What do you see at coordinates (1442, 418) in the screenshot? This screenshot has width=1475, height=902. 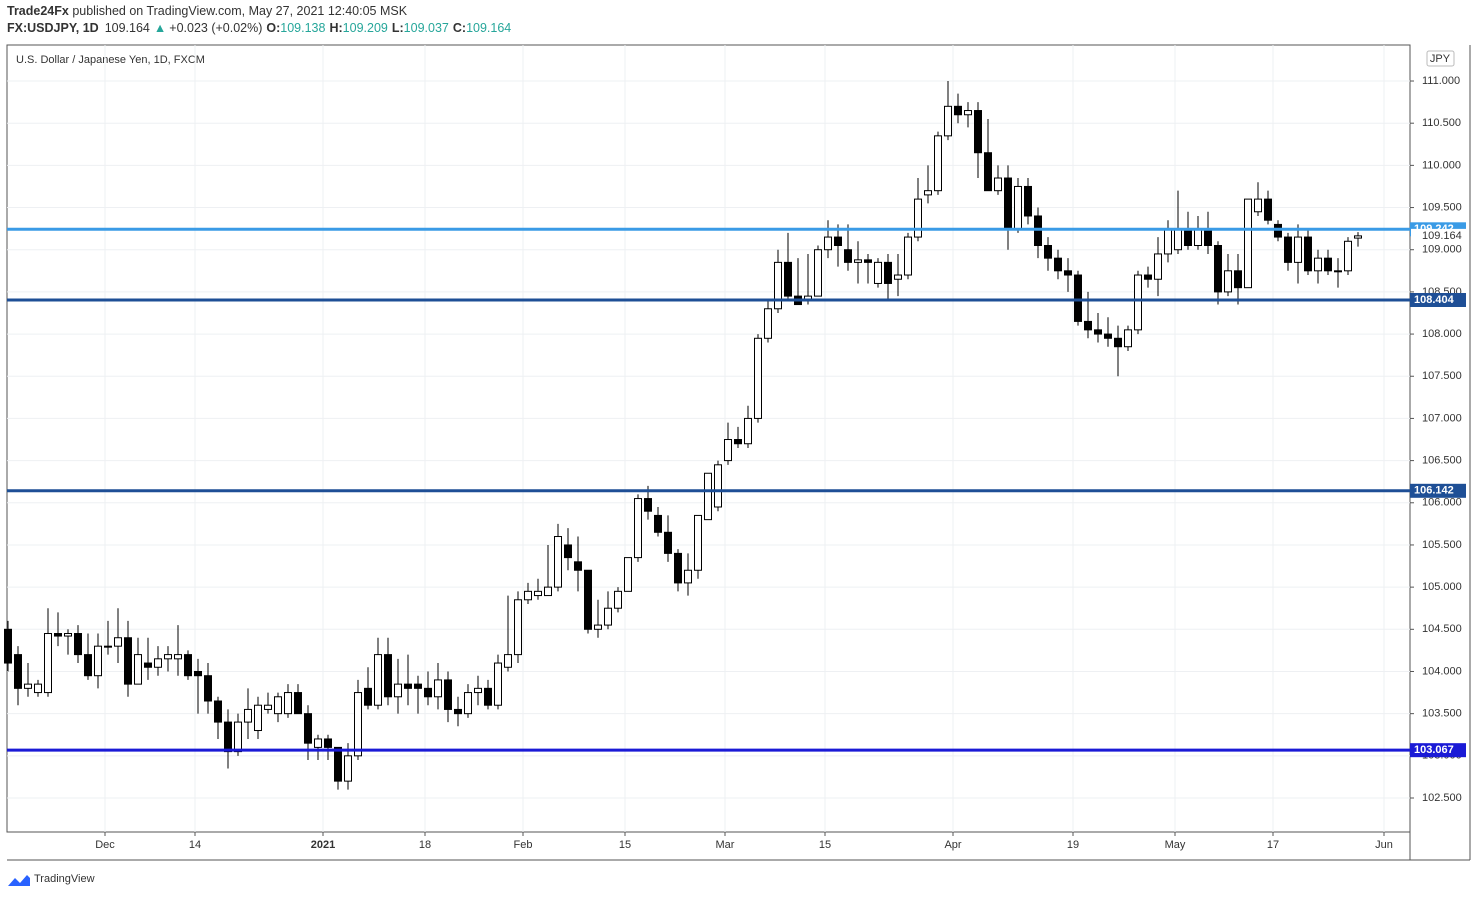 I see `y-tick-label: 107.000` at bounding box center [1442, 418].